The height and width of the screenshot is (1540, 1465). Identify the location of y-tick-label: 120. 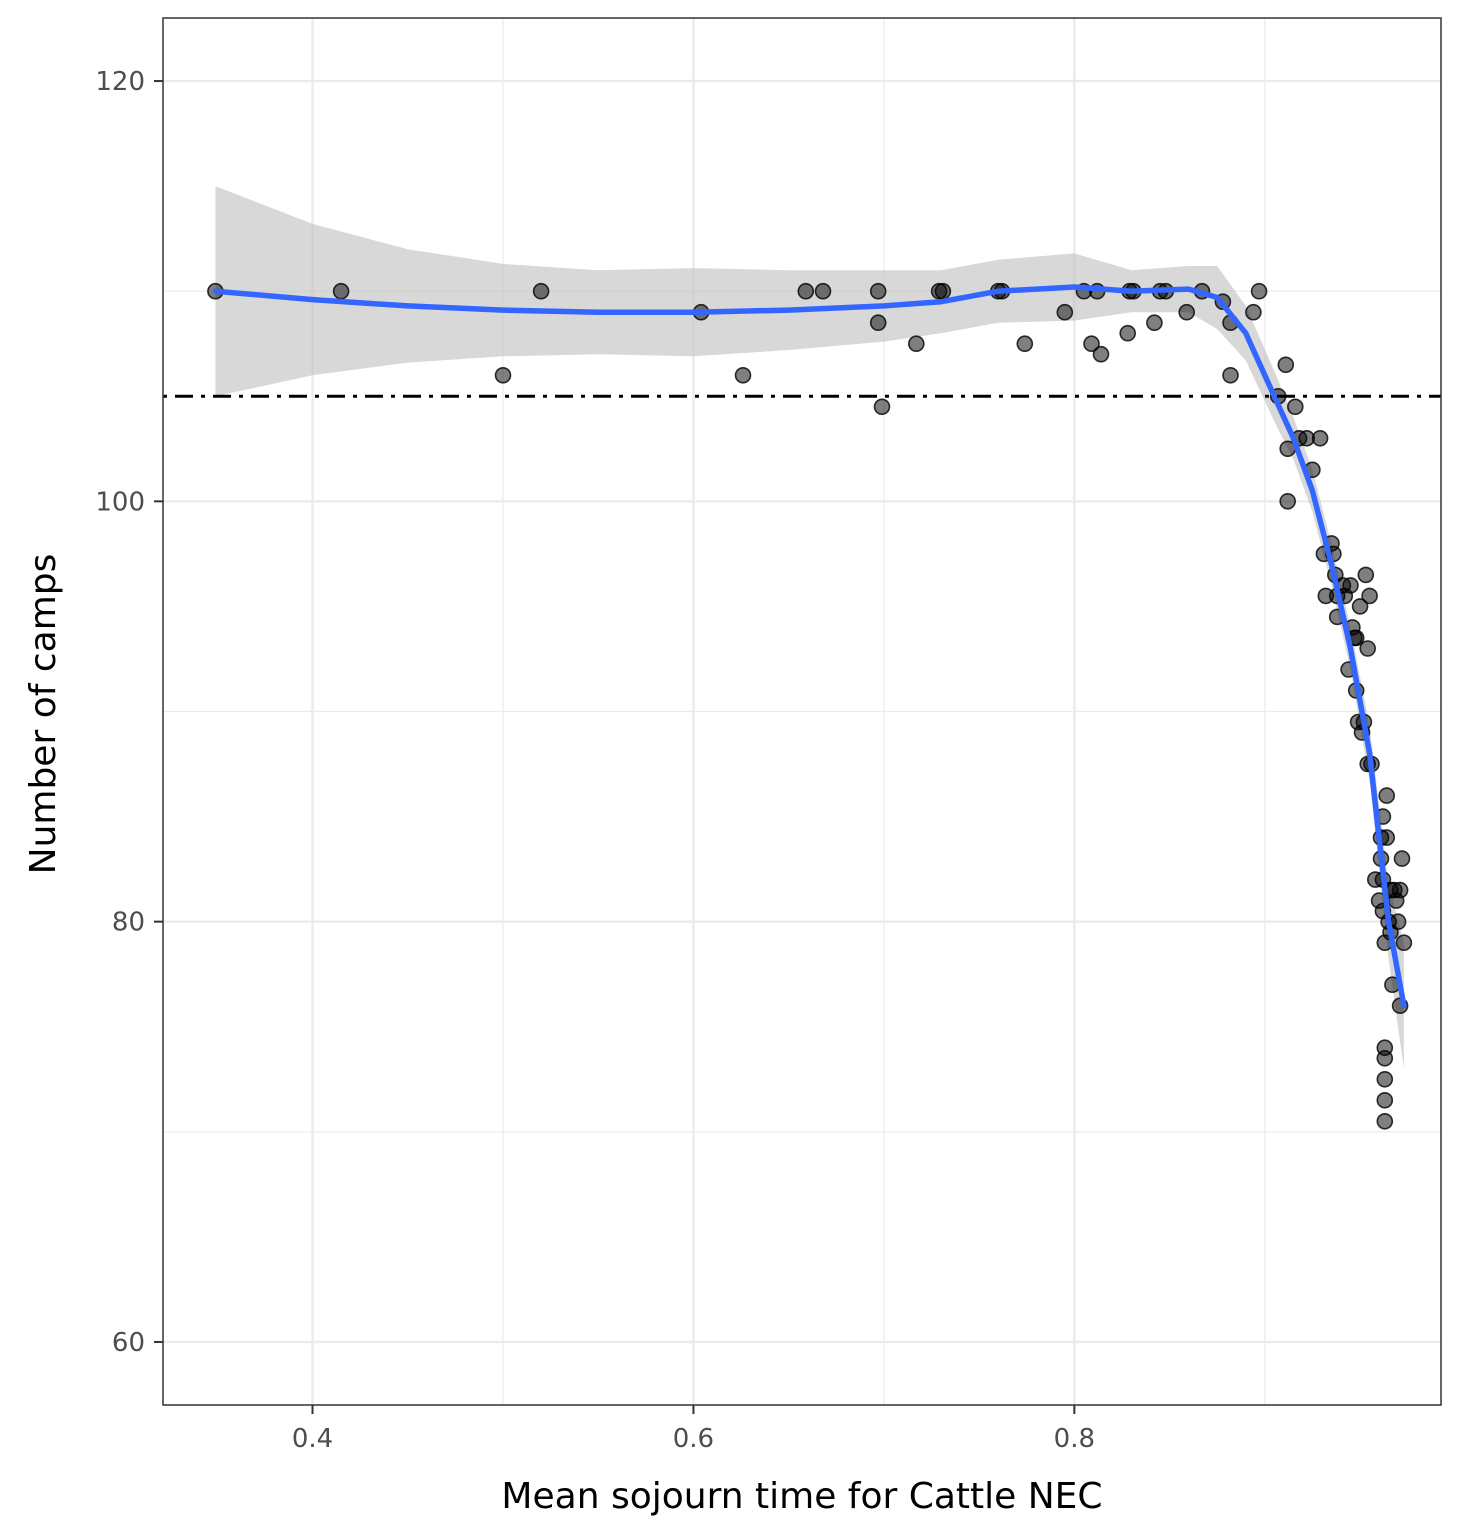
(120, 82).